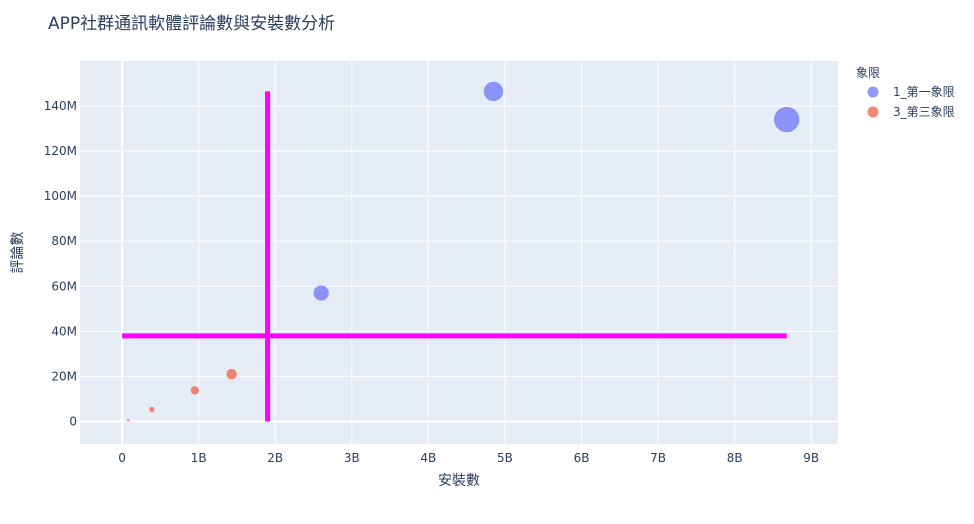 The height and width of the screenshot is (524, 974). What do you see at coordinates (60, 263) in the screenshot?
I see `y-axis-ticks: 0 20M 40M 60M 80M 100M 120M 140M` at bounding box center [60, 263].